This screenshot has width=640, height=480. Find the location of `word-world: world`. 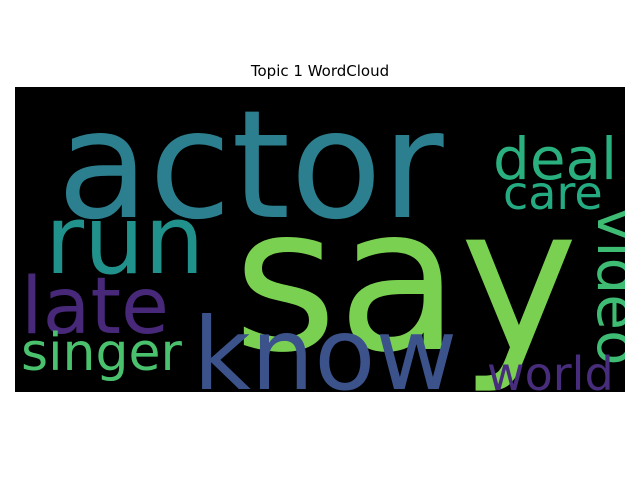

word-world: world is located at coordinates (550, 369).